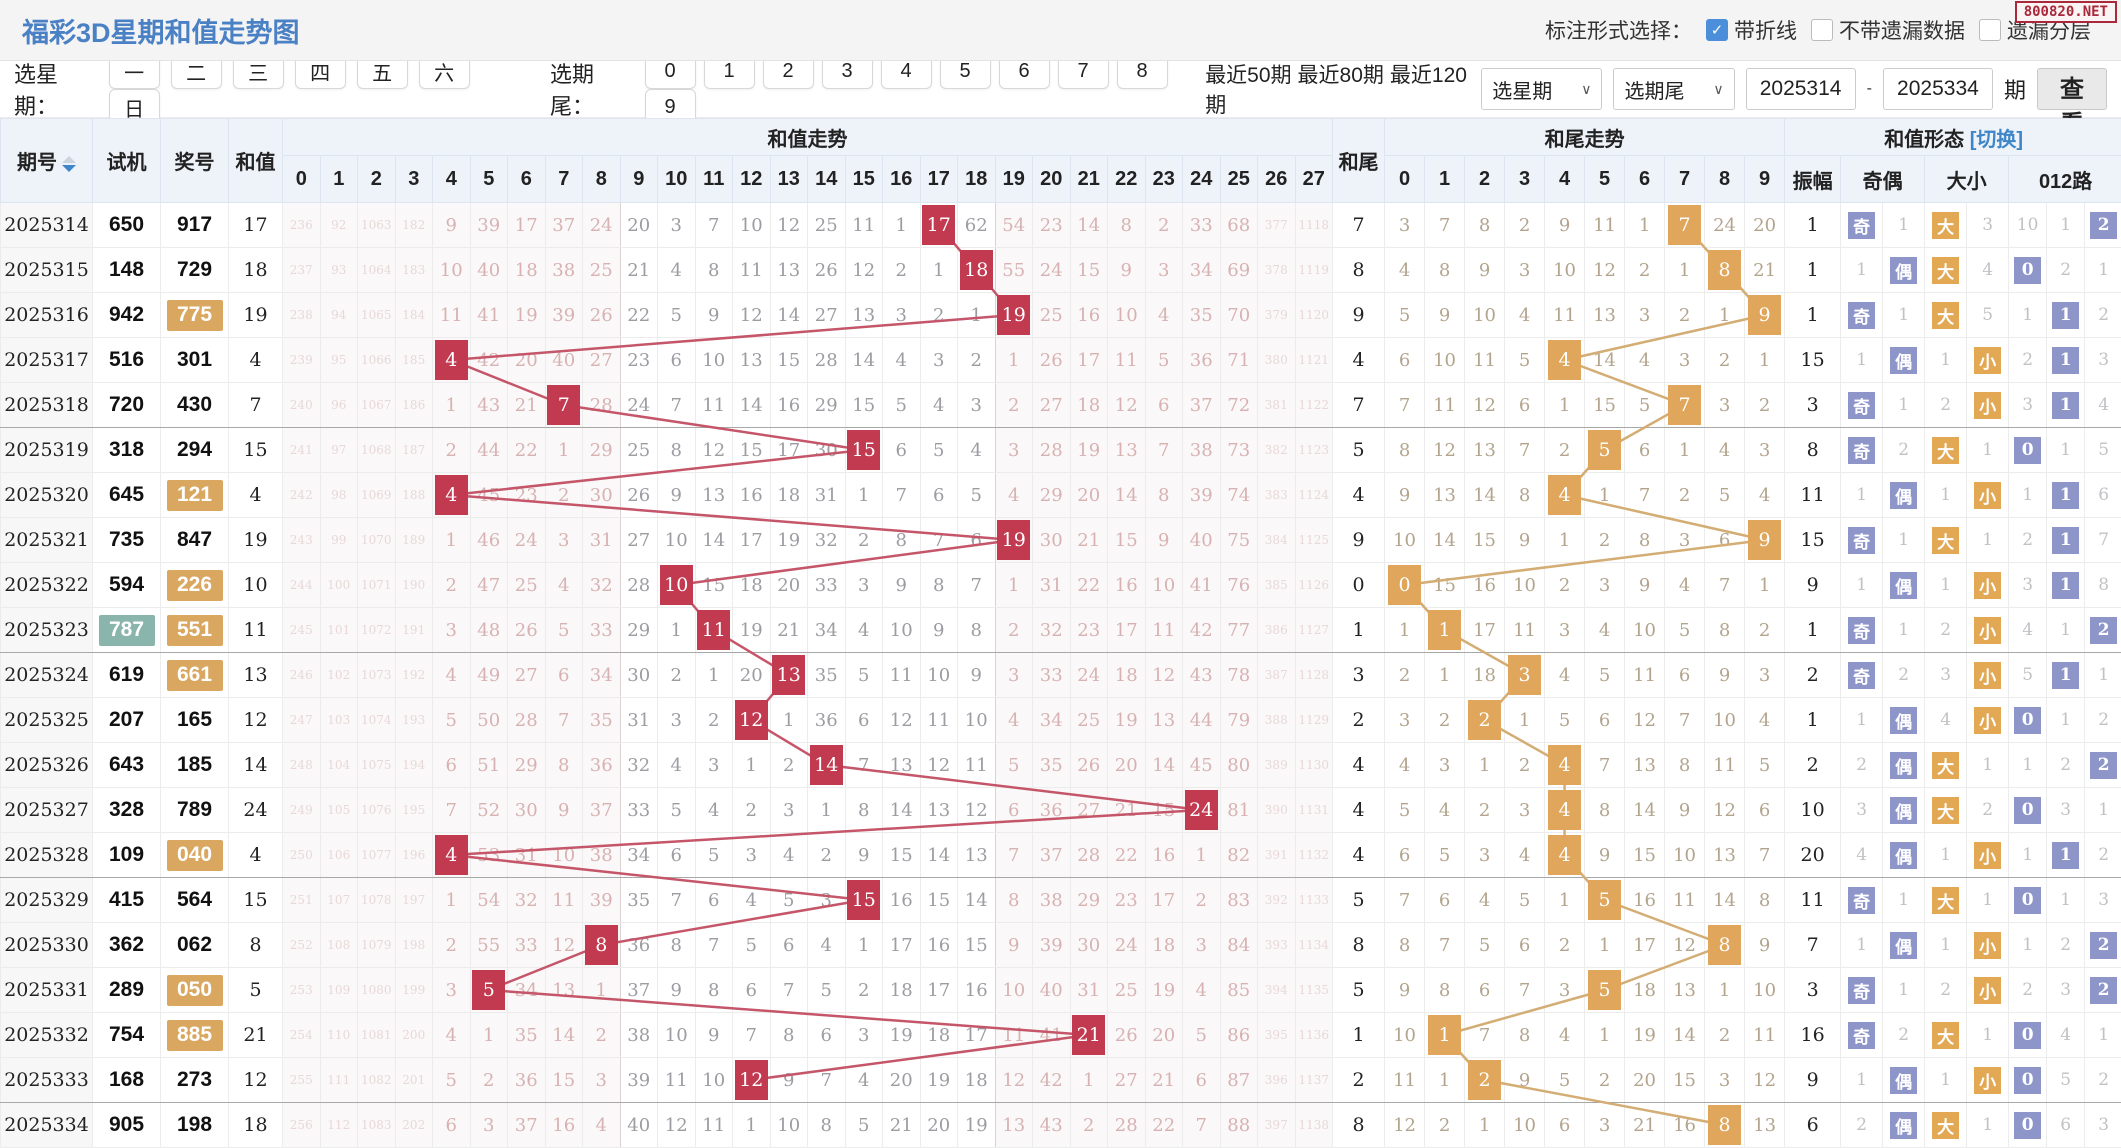  I want to click on hit-cell: 4, so click(451, 495).